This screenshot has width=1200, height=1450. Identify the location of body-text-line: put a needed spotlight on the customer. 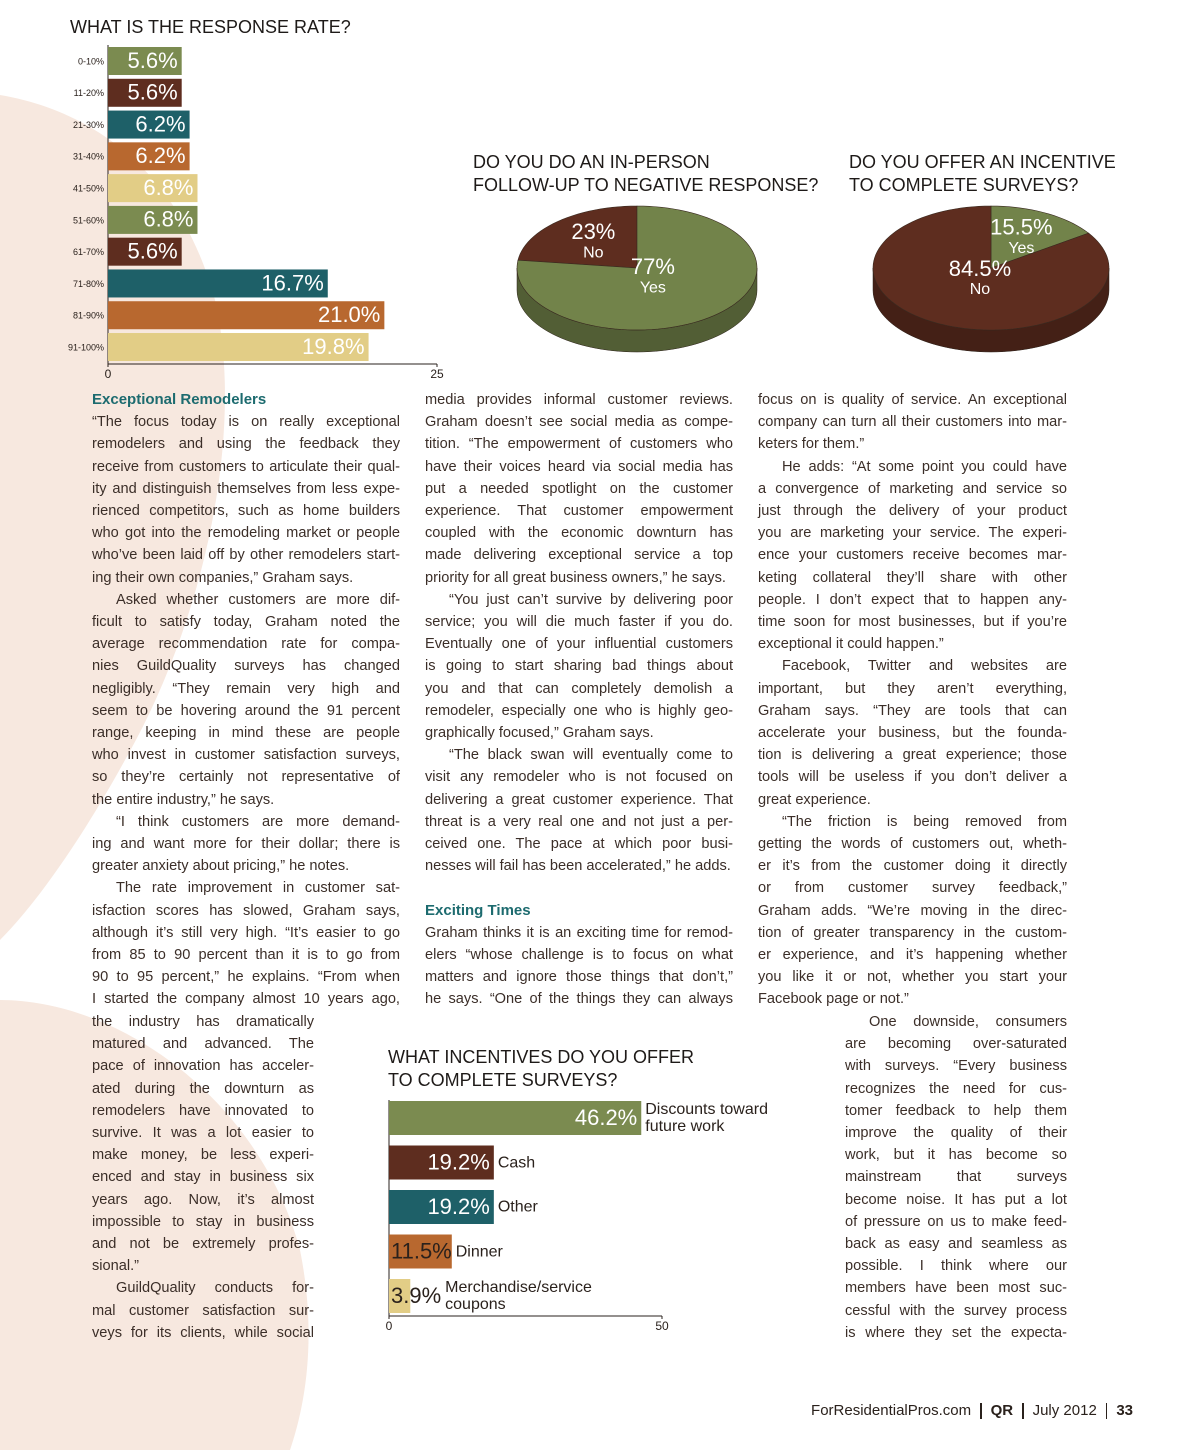
(579, 488).